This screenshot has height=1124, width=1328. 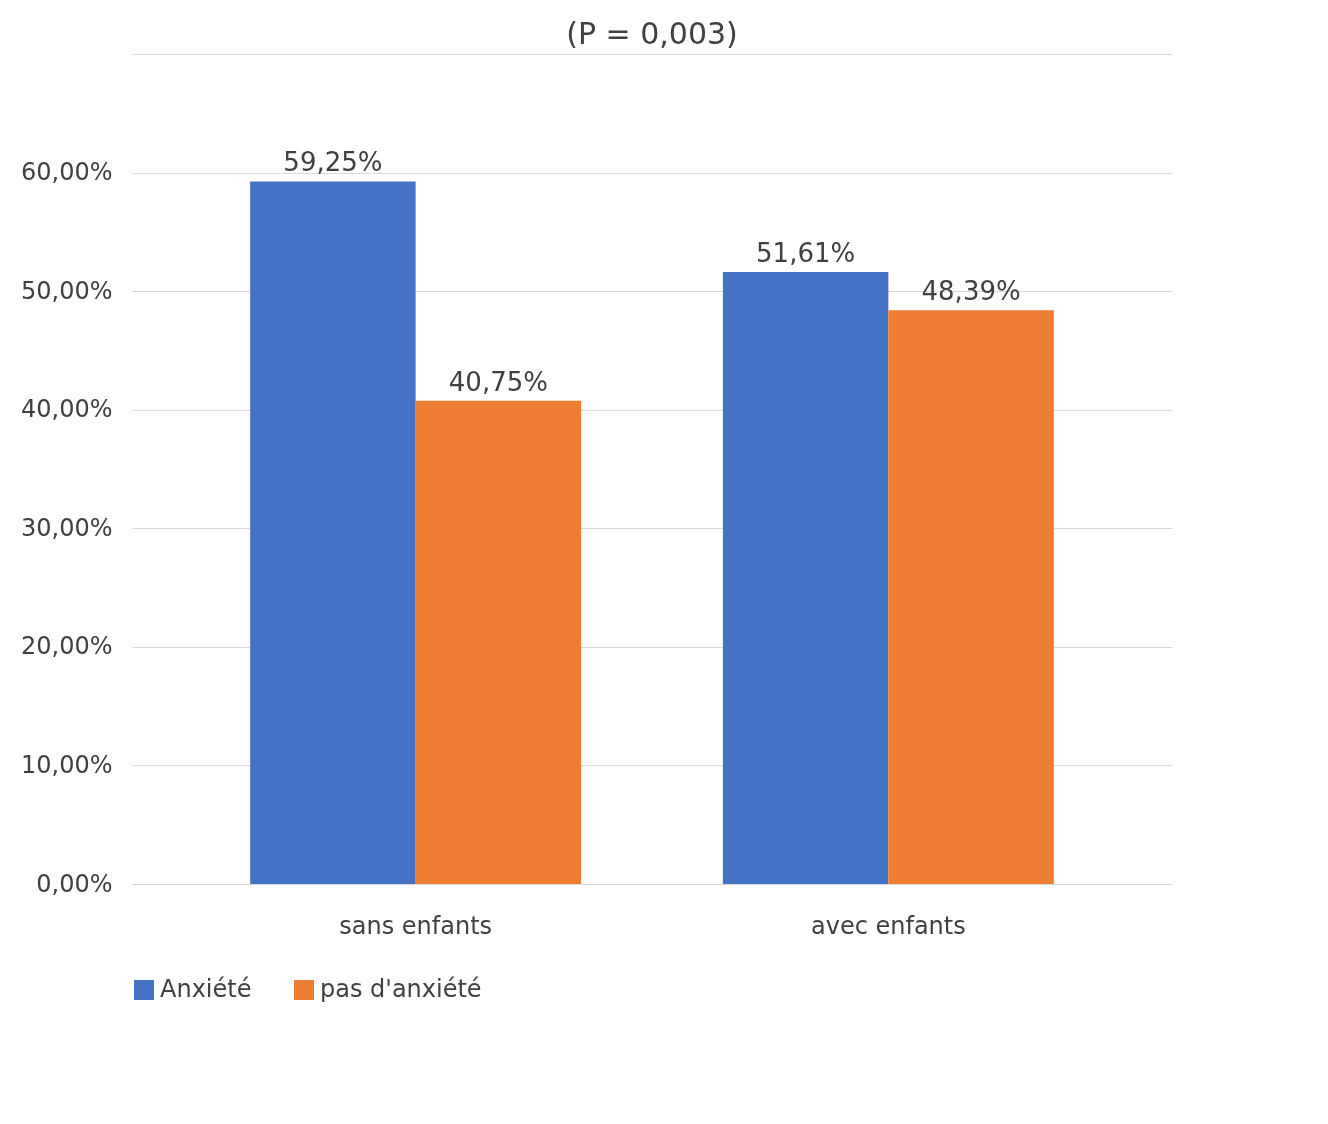 I want to click on y-tick-label: 20,00%, so click(x=66, y=646).